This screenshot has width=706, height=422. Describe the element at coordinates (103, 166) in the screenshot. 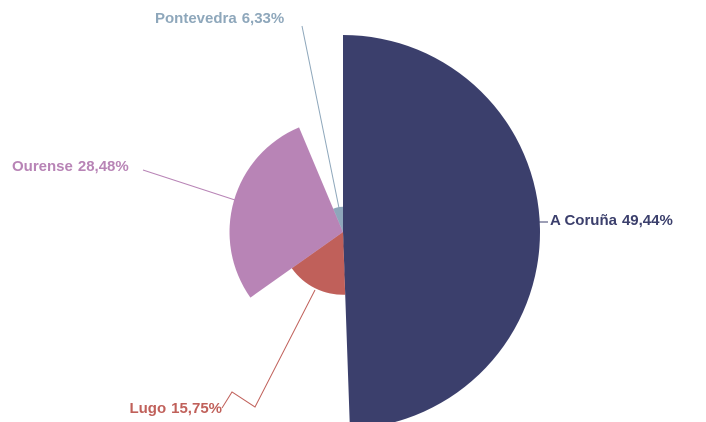

I see `slice-value: 28,48%` at that location.